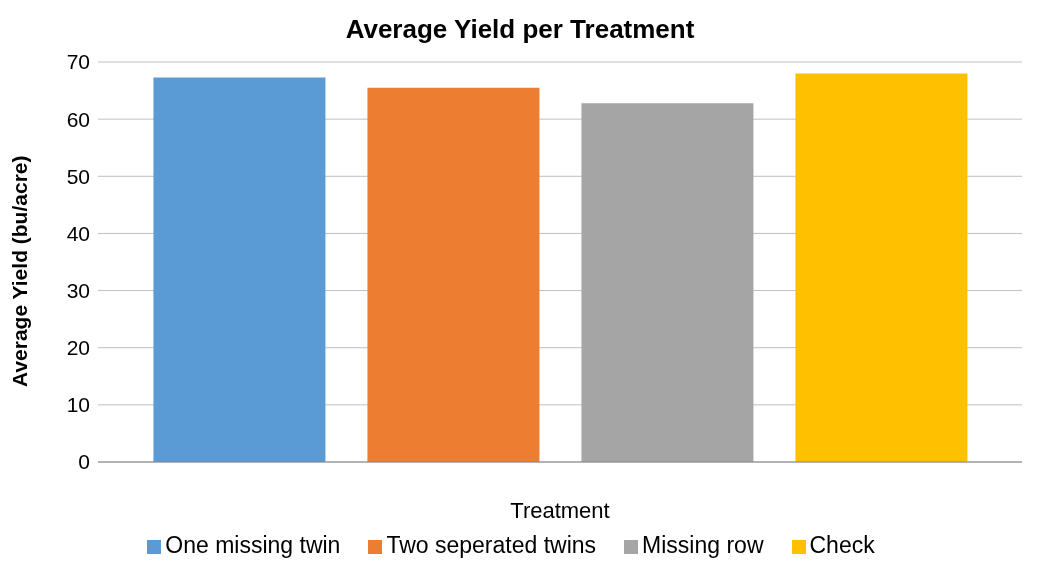  Describe the element at coordinates (78, 62) in the screenshot. I see `y-tick-label: 70` at that location.